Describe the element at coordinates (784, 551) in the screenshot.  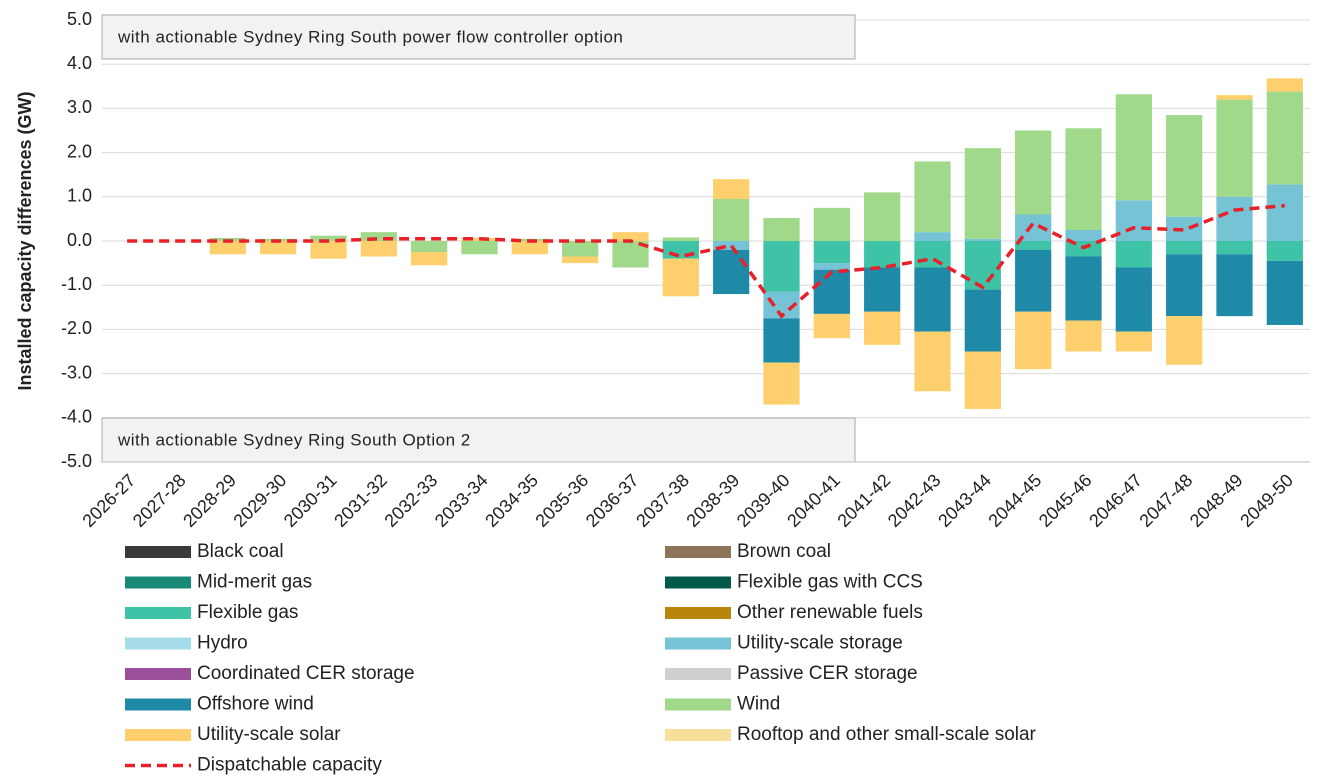
I see `legend-label: Brown coal` at that location.